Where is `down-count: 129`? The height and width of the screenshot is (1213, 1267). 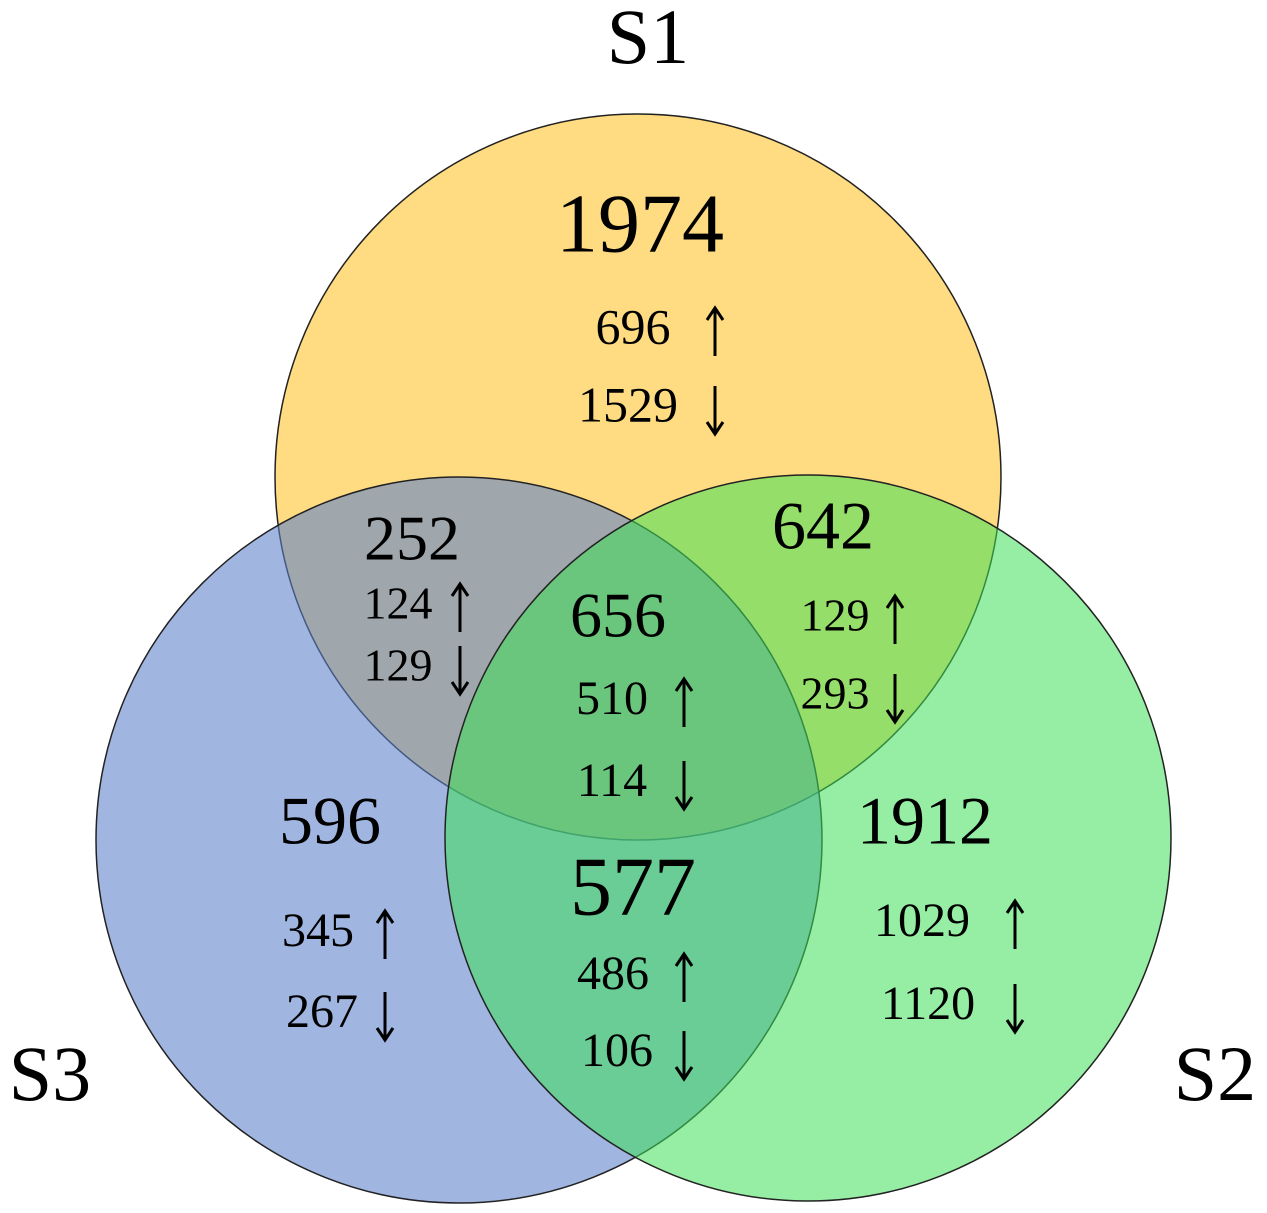 down-count: 129 is located at coordinates (398, 665).